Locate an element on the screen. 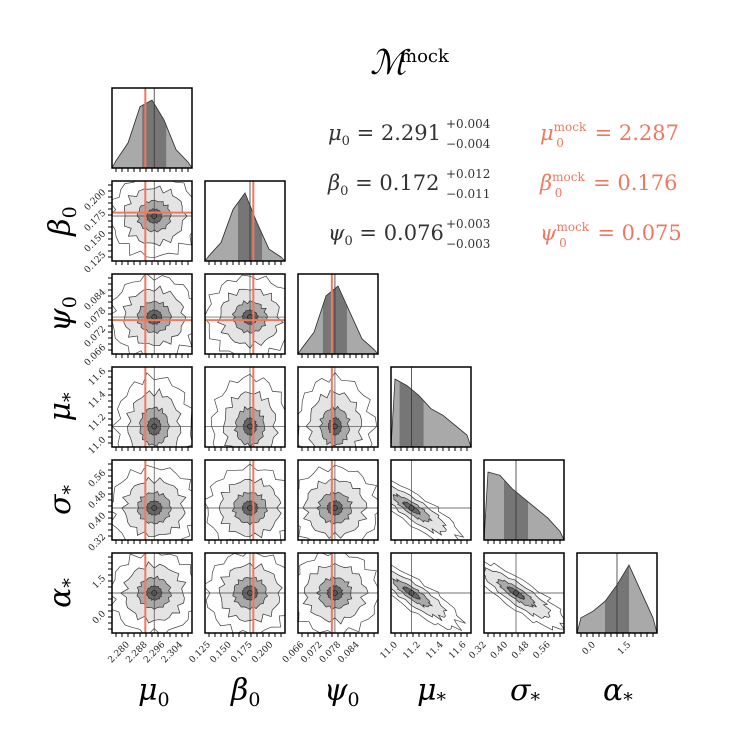 The image size is (747, 747). ylabel-5: α* is located at coordinates (62, 593).